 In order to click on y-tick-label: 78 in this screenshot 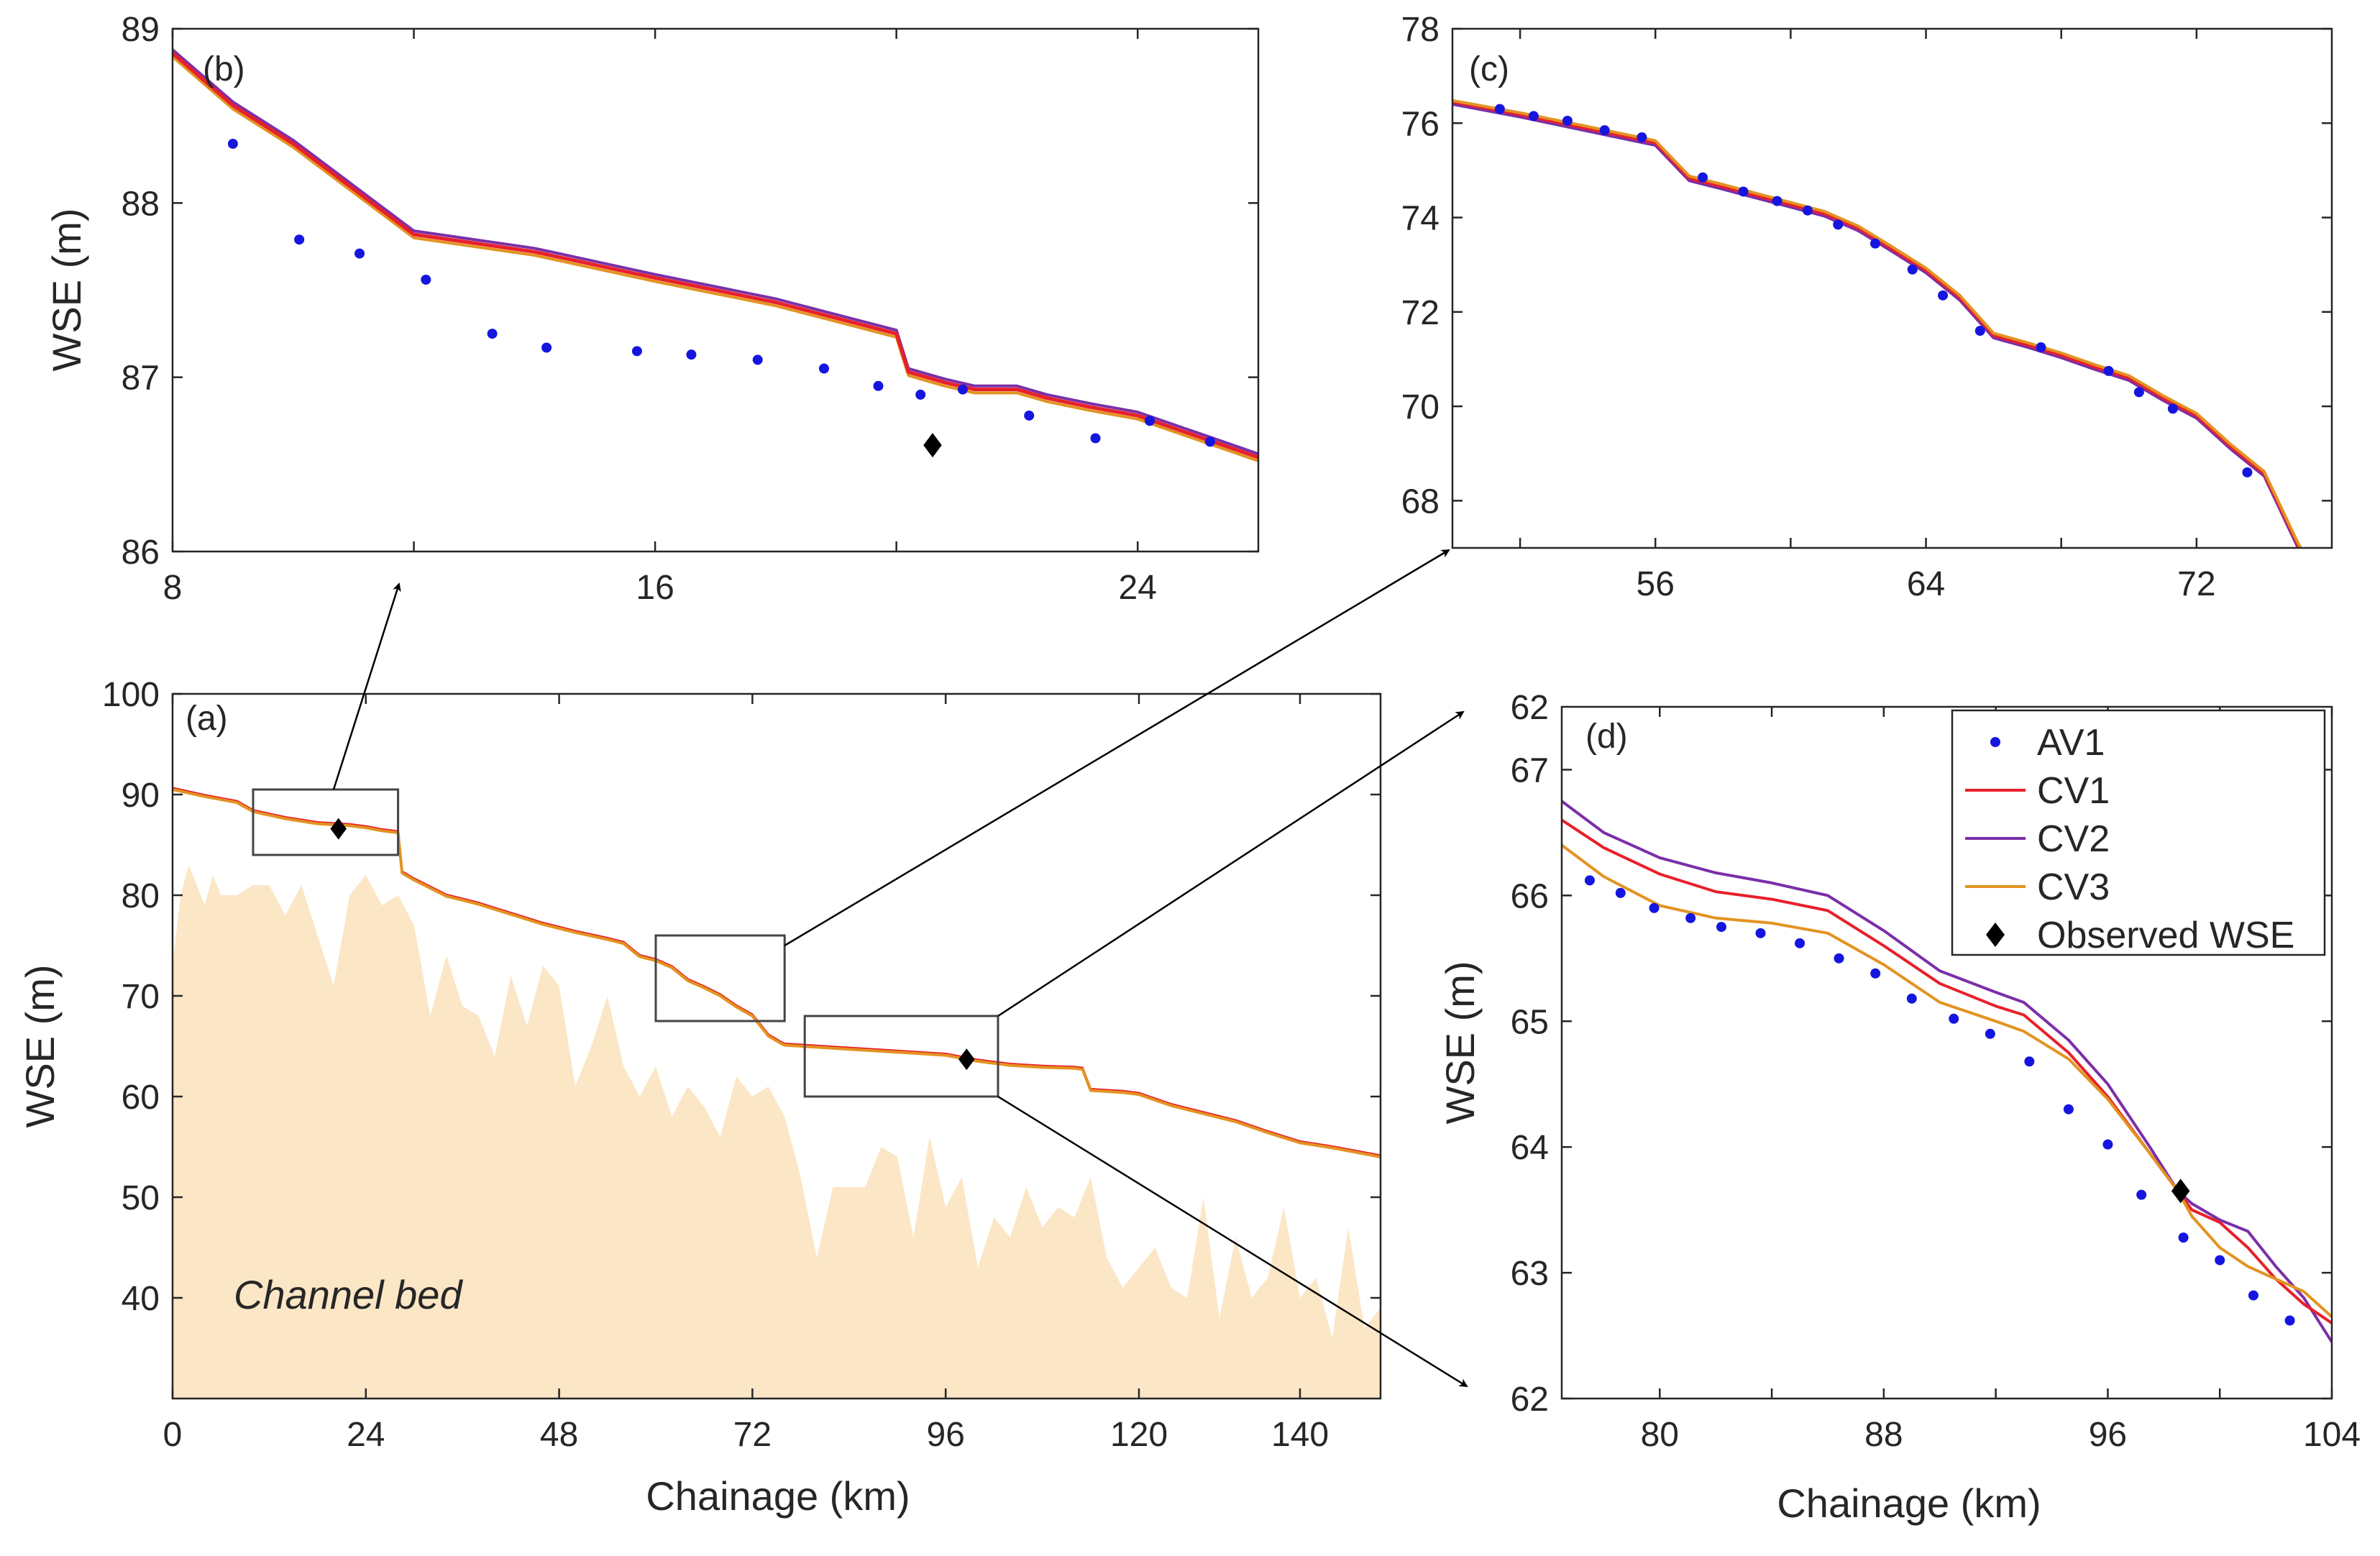, I will do `click(1420, 30)`.